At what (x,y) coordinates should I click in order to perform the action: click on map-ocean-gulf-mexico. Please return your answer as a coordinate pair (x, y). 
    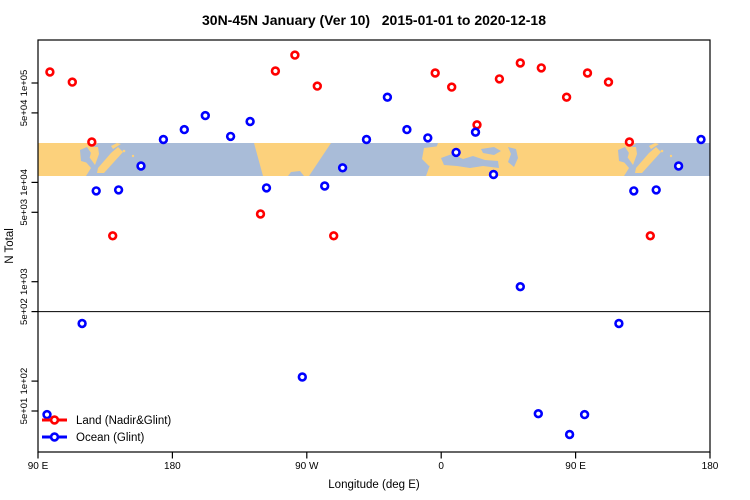
    Looking at the image, I should click on (296, 173).